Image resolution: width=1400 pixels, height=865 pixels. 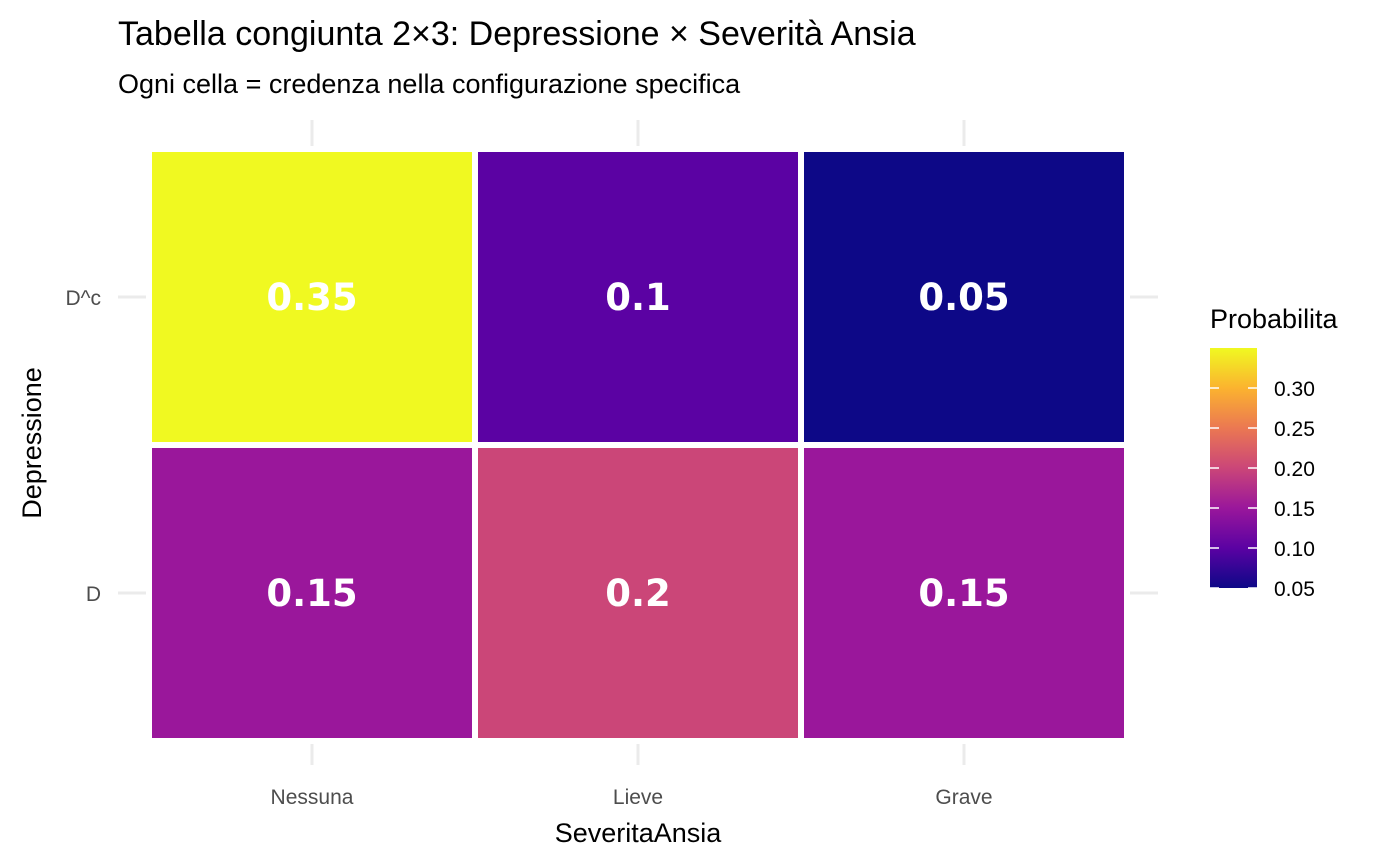 I want to click on heatmap-cell-grave-dc, so click(x=964, y=297).